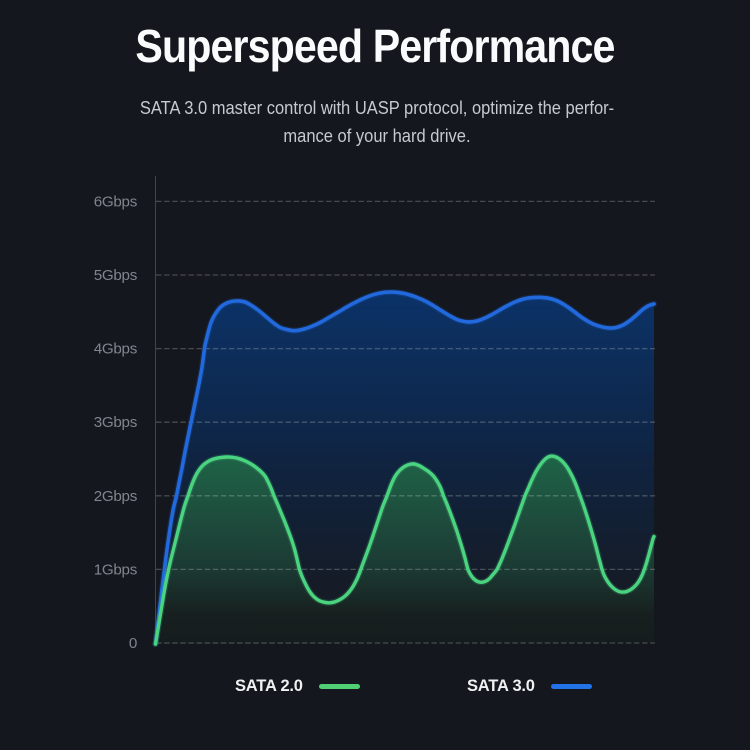 The height and width of the screenshot is (750, 750). I want to click on svg-text: 3Gbps, so click(116, 422).